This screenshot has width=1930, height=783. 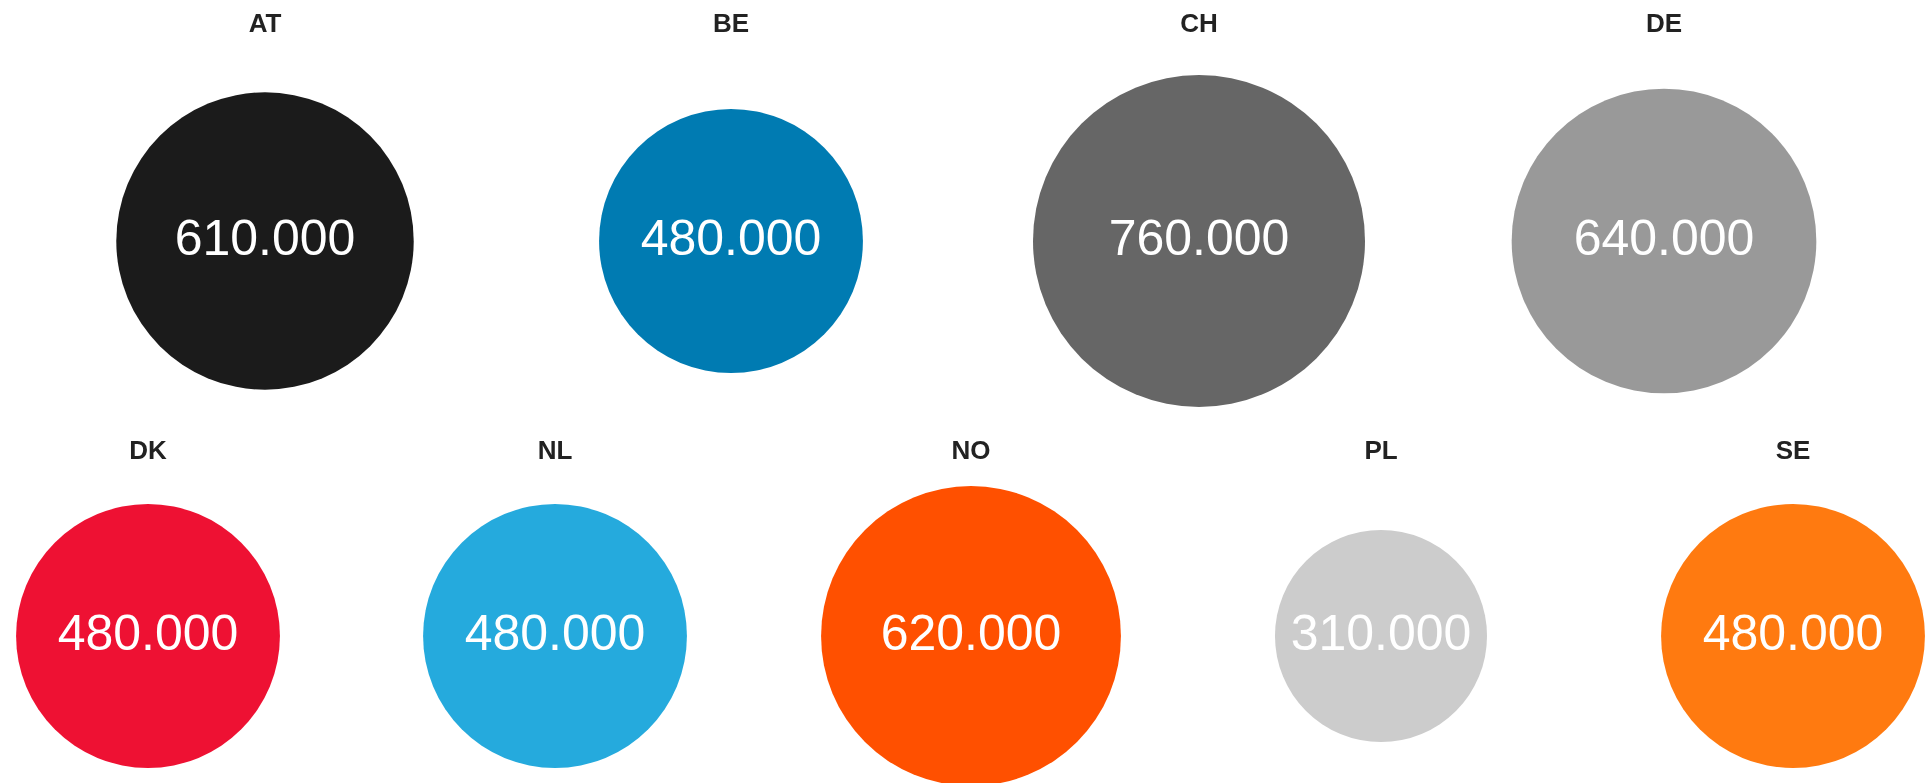 I want to click on category-label: SE, so click(x=1793, y=450).